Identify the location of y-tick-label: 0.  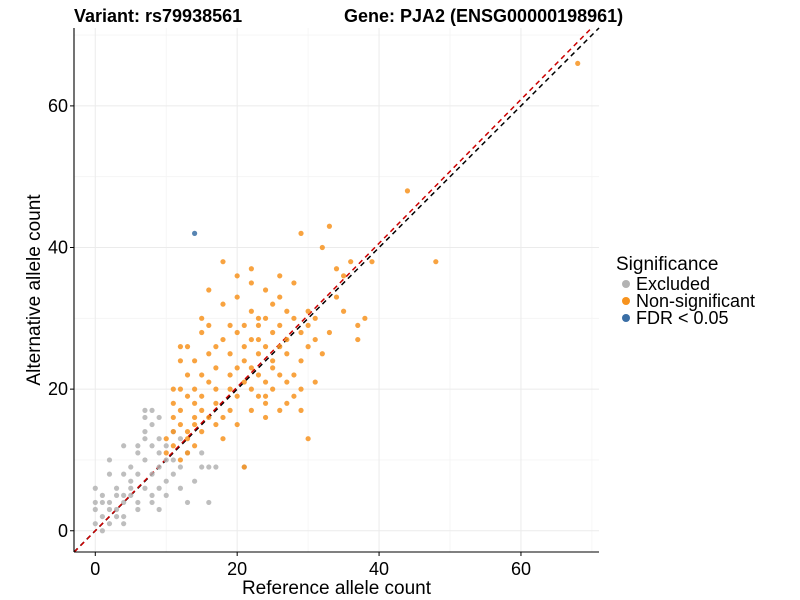
(63, 531).